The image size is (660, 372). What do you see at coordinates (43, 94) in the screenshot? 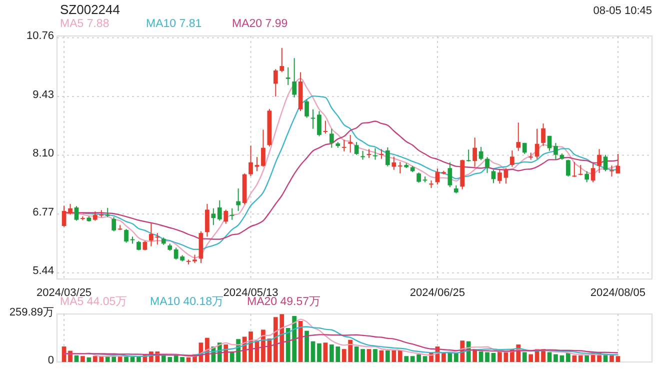
I see `y-tick-label: 9.43` at bounding box center [43, 94].